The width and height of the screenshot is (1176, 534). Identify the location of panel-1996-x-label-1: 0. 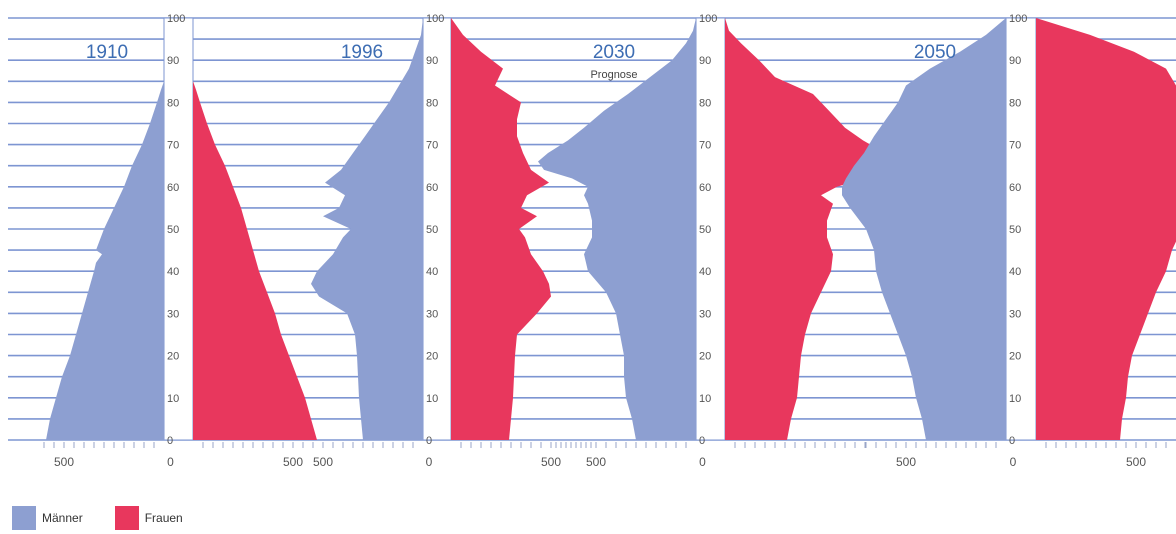
(429, 462).